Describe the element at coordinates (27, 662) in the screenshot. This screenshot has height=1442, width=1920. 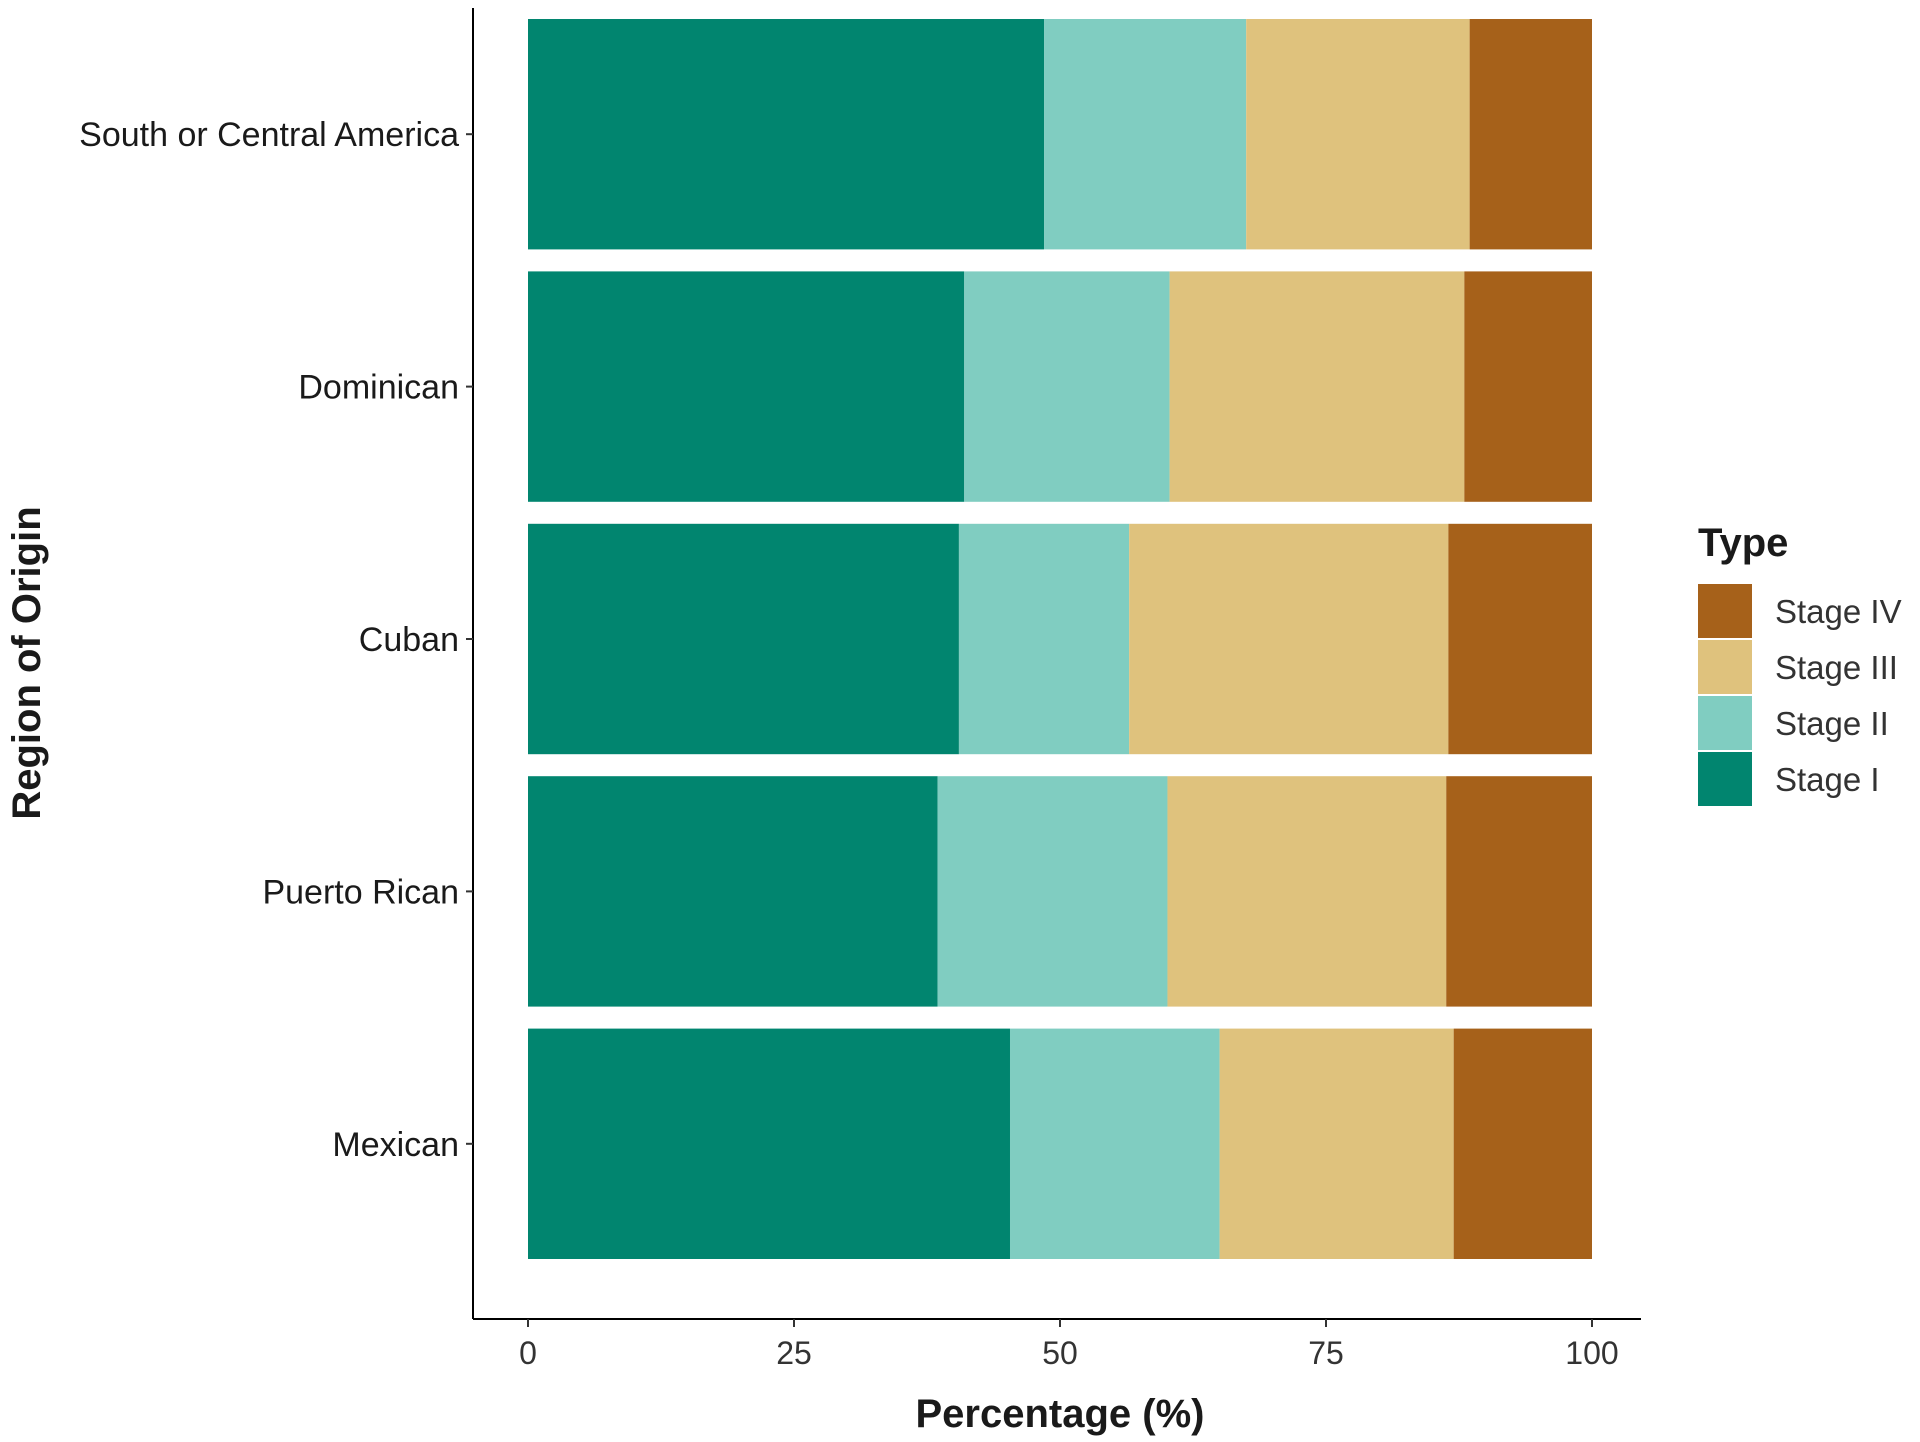
I see `y-axis-title: Region of Origin` at that location.